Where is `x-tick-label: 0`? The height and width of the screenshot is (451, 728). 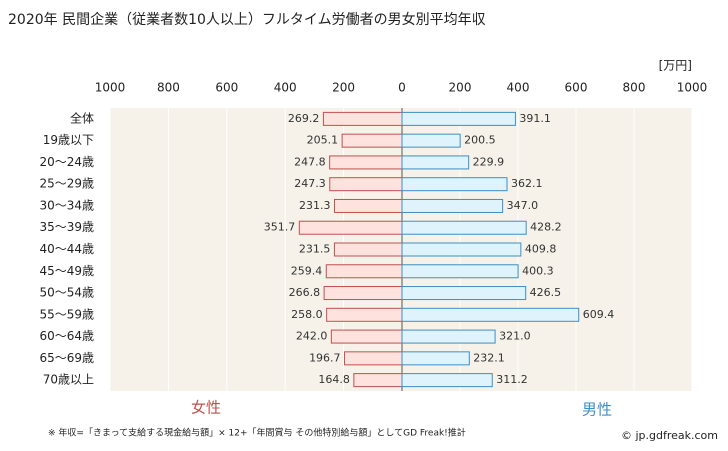
x-tick-label: 0 is located at coordinates (402, 88).